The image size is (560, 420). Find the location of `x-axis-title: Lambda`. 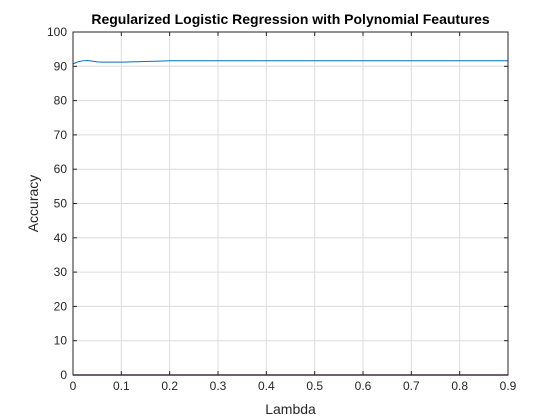

x-axis-title: Lambda is located at coordinates (290, 409).